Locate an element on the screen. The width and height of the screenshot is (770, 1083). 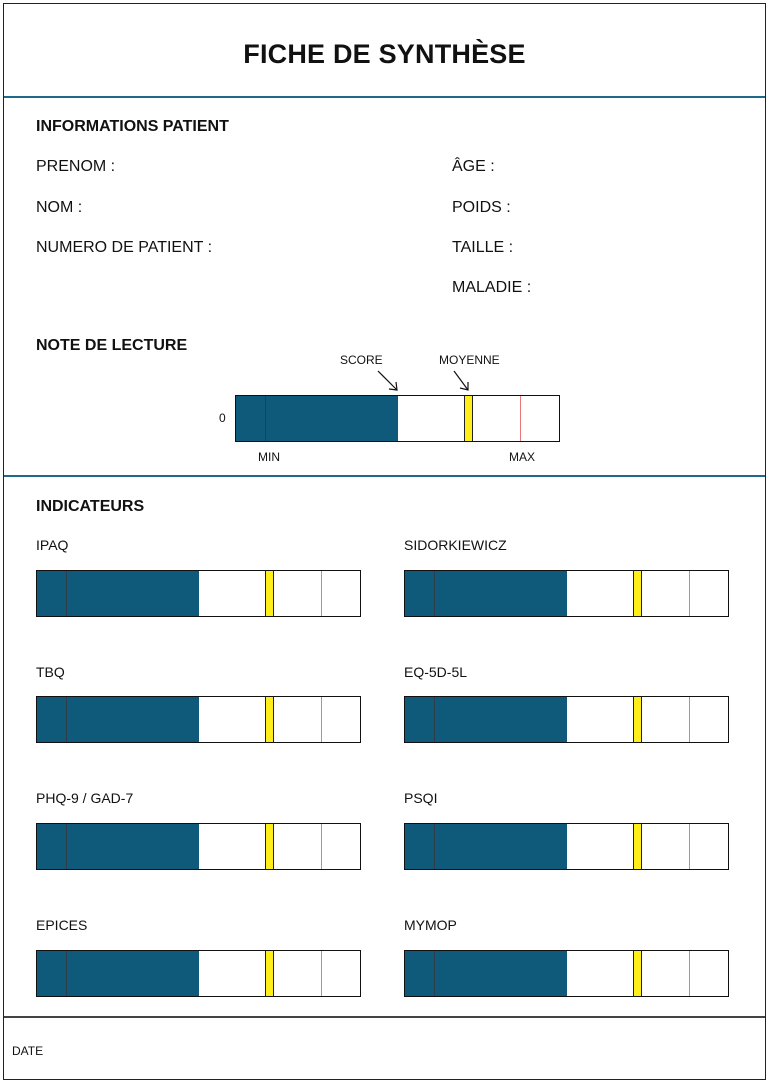
max-label: MAX is located at coordinates (522, 457).